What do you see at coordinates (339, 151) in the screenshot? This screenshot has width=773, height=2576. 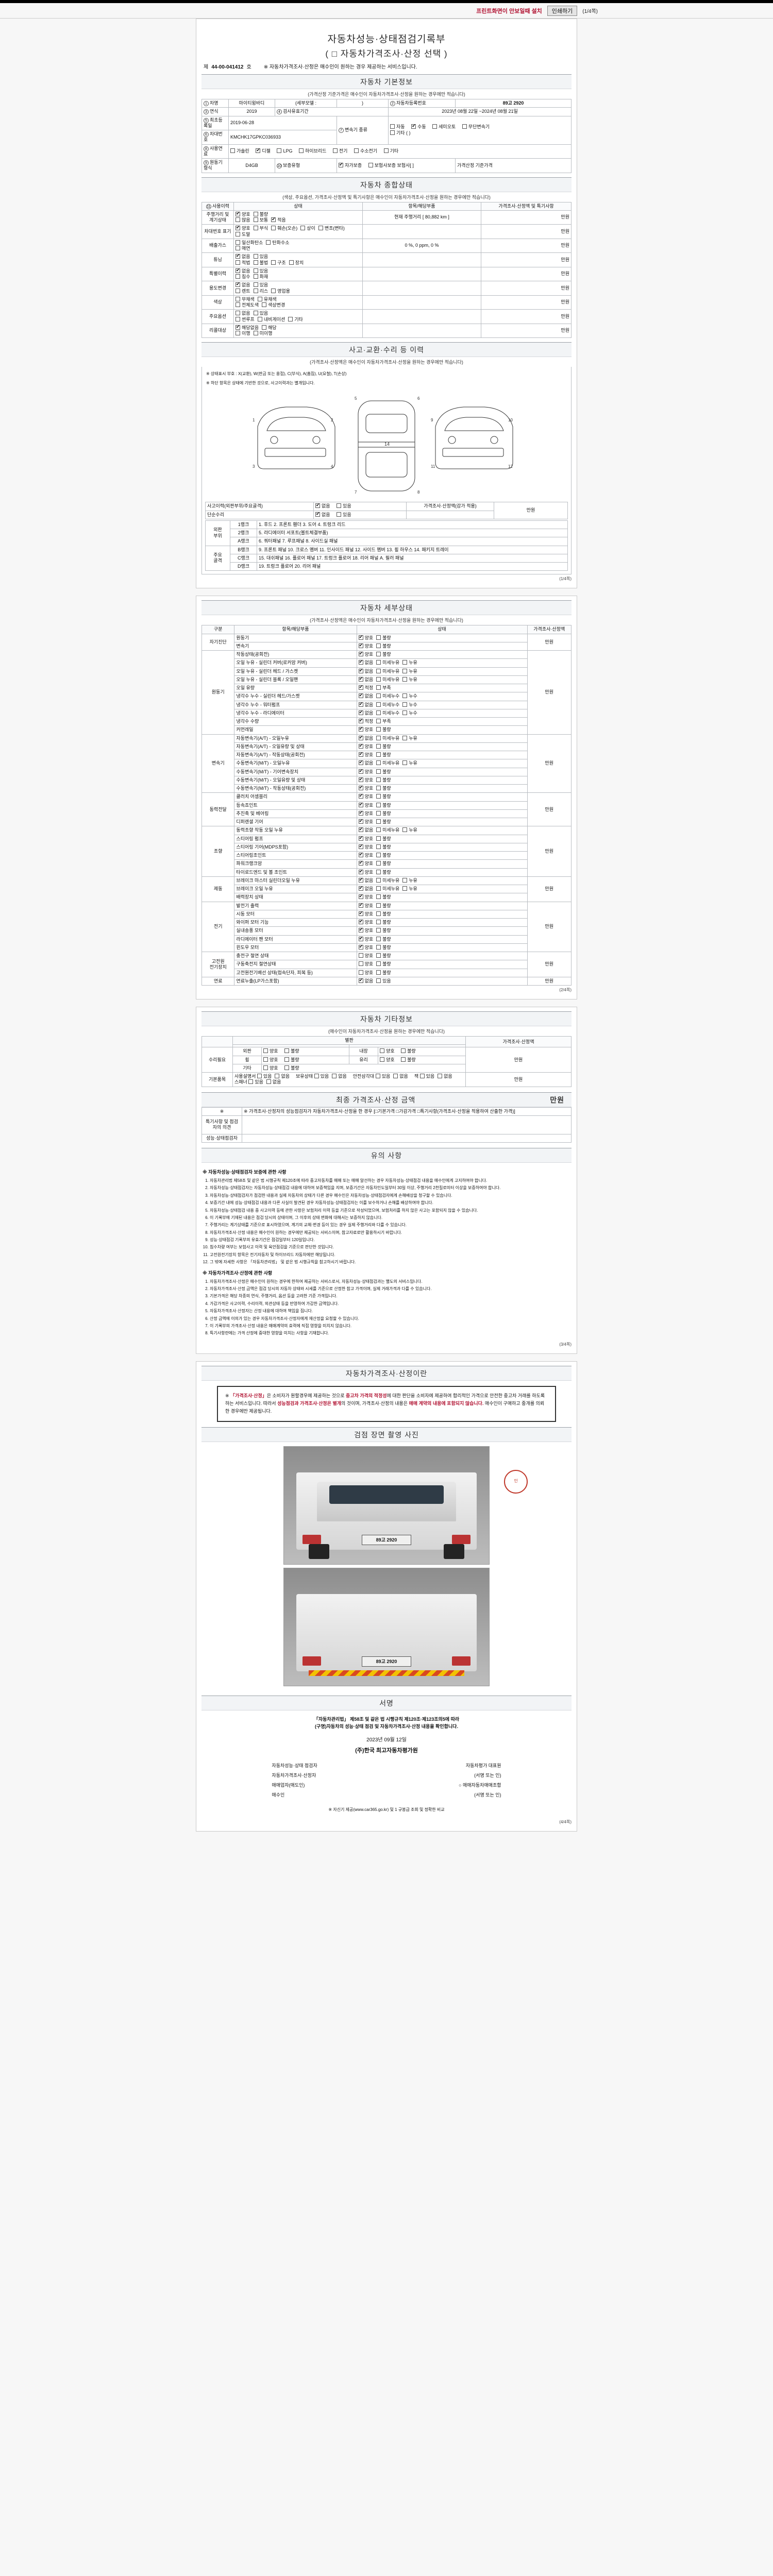 I see `fuel-option-electric: 전기` at bounding box center [339, 151].